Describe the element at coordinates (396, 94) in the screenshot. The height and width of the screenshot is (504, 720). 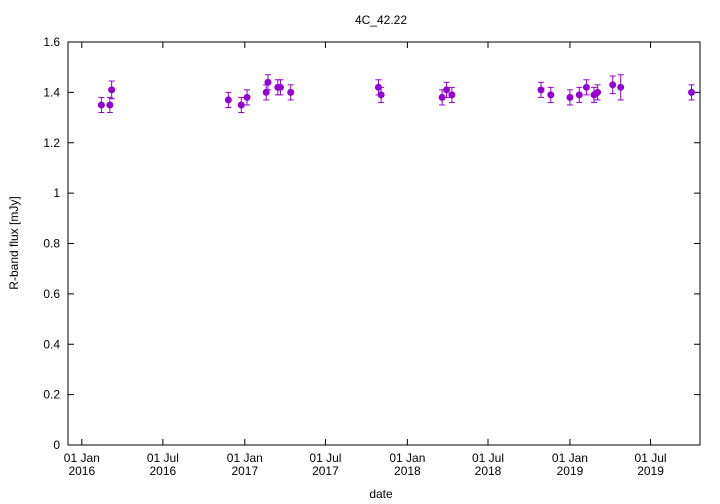
I see `data-points` at that location.